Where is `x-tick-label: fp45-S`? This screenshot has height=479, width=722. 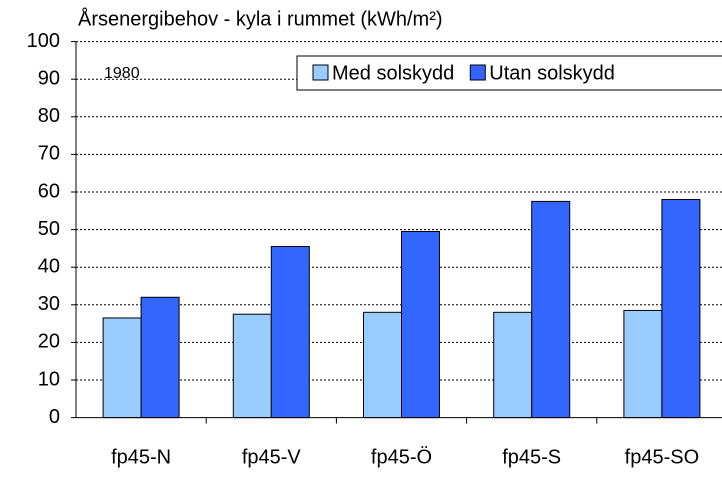
x-tick-label: fp45-S is located at coordinates (531, 457).